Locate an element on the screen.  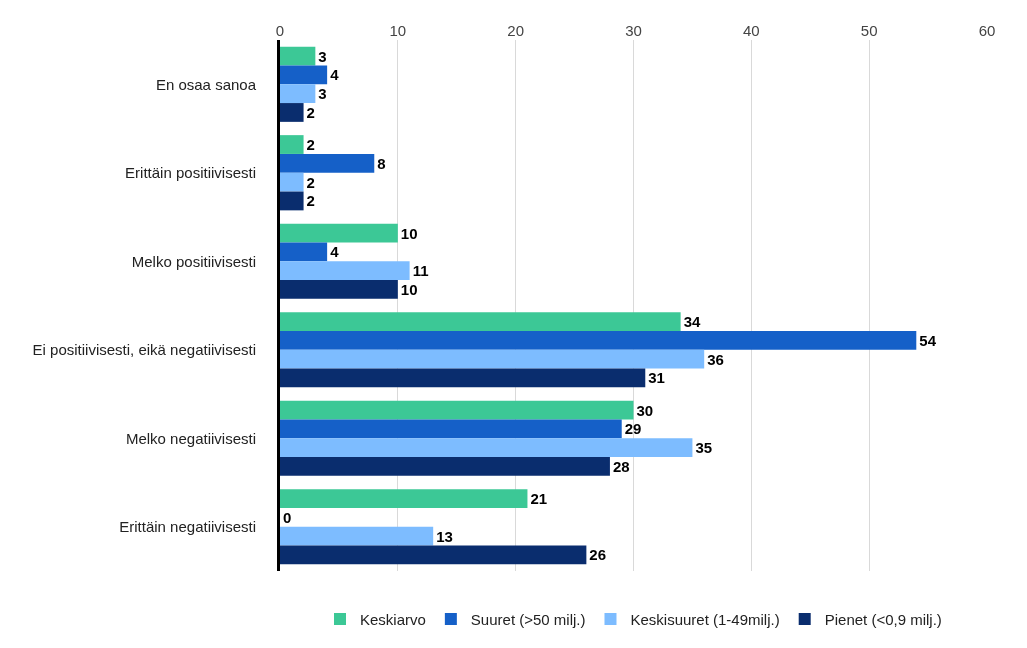
data-label: 35 is located at coordinates (704, 448).